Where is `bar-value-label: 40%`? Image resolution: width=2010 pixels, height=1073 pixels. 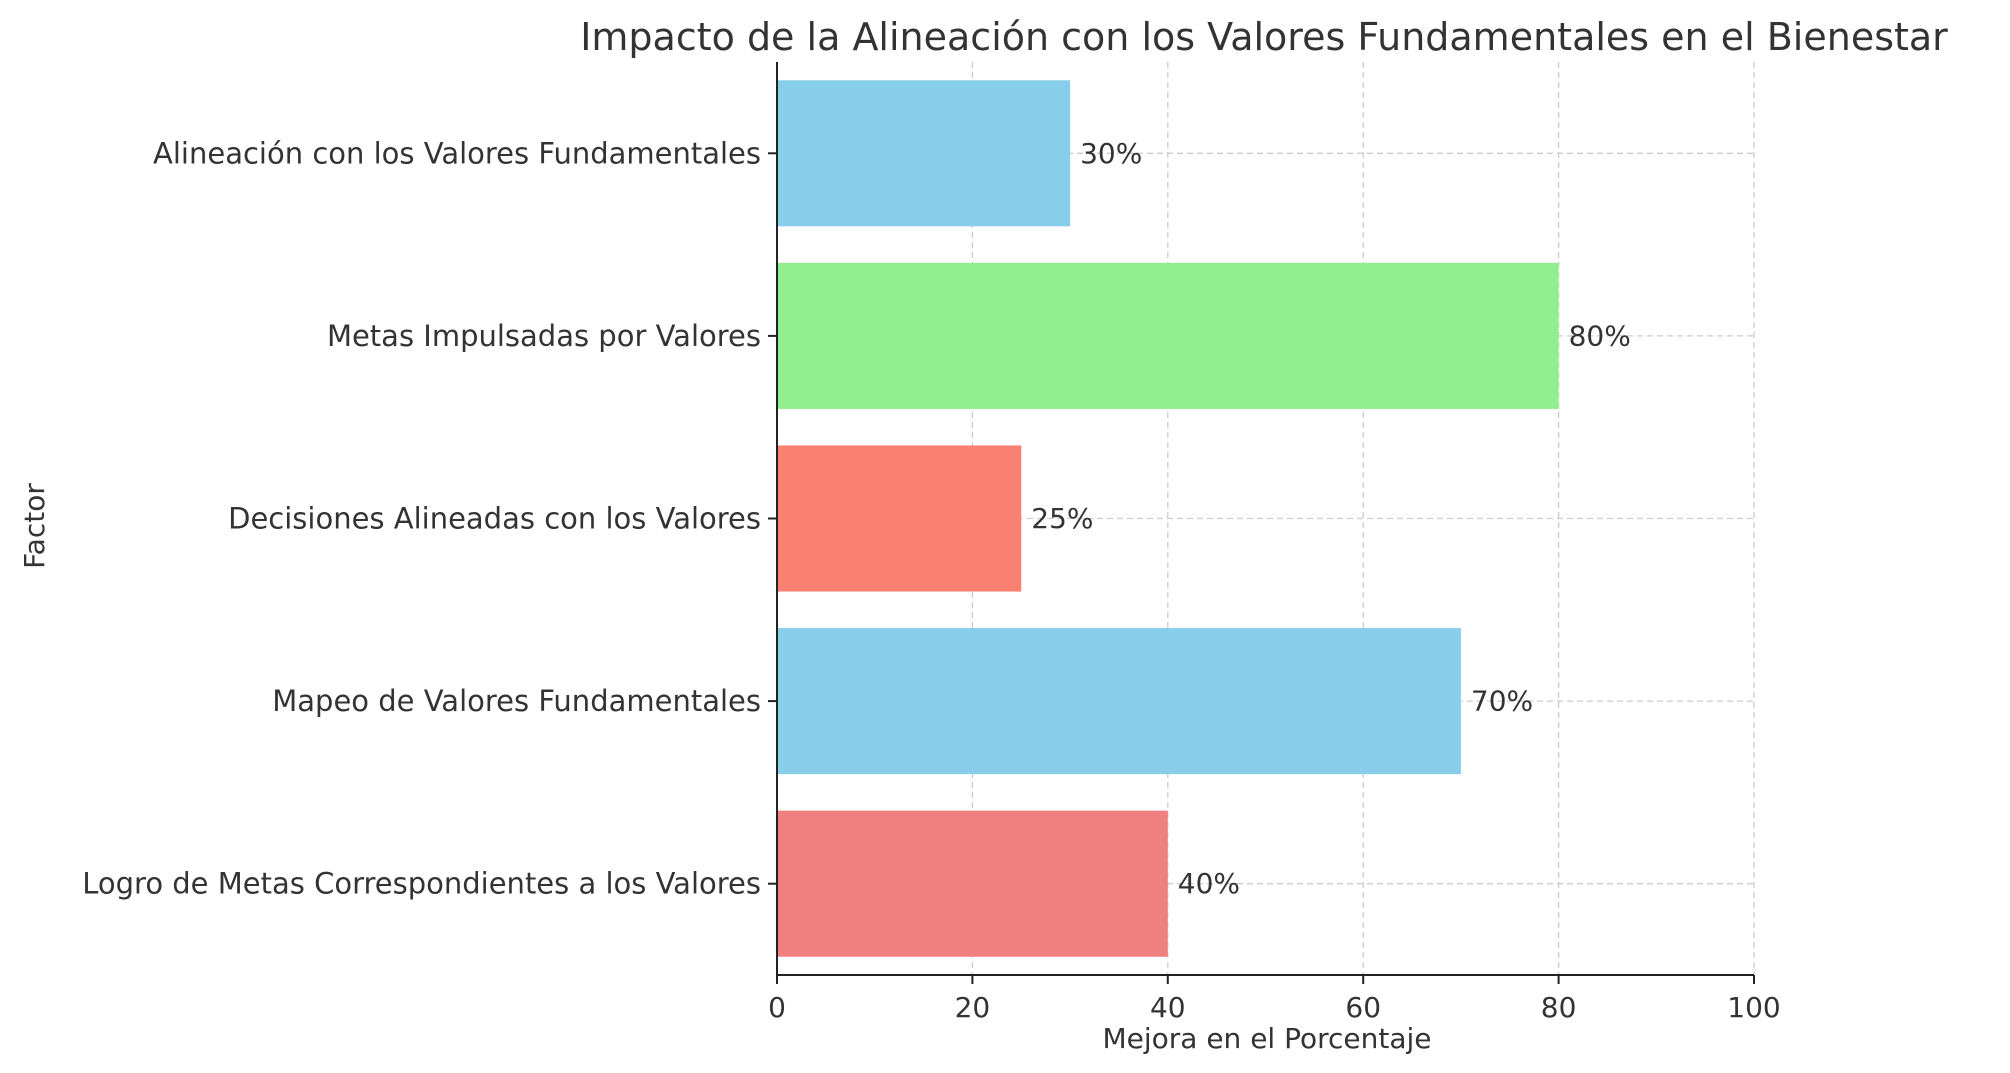
bar-value-label: 40% is located at coordinates (1209, 883).